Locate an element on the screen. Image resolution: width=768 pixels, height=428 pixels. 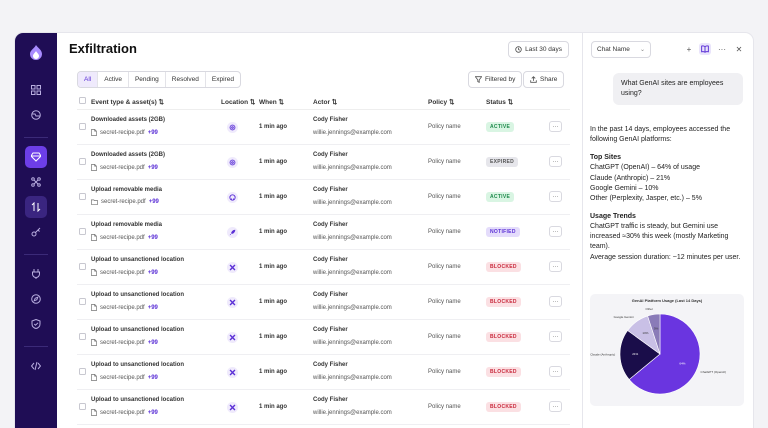
plug-icon is located at coordinates (36, 274).